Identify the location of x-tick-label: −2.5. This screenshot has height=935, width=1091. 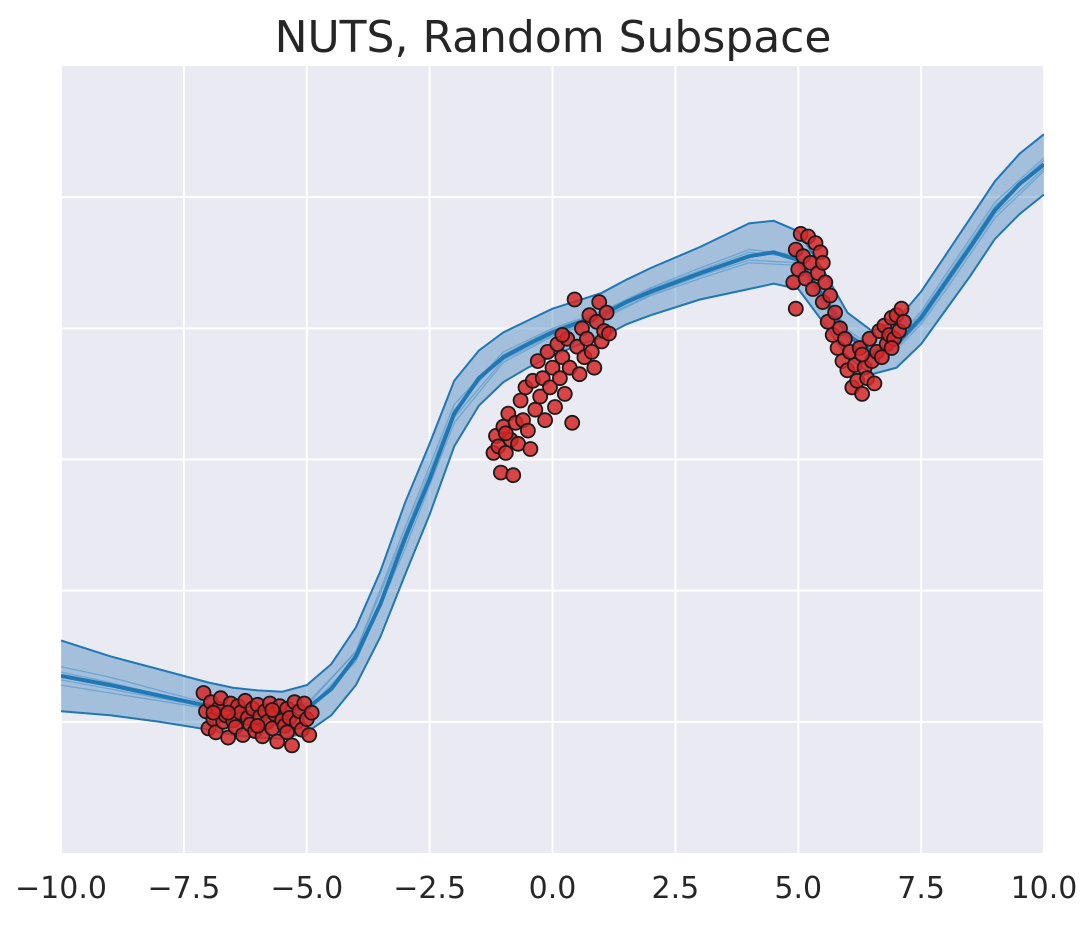
(429, 888).